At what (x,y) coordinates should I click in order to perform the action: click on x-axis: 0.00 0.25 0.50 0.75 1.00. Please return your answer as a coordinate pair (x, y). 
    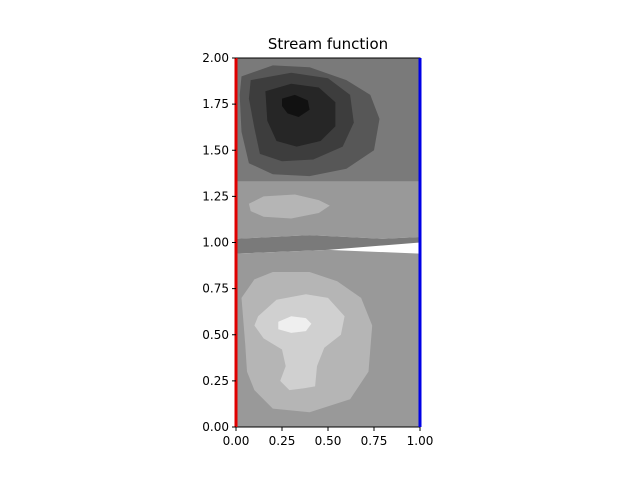
    Looking at the image, I should click on (328, 437).